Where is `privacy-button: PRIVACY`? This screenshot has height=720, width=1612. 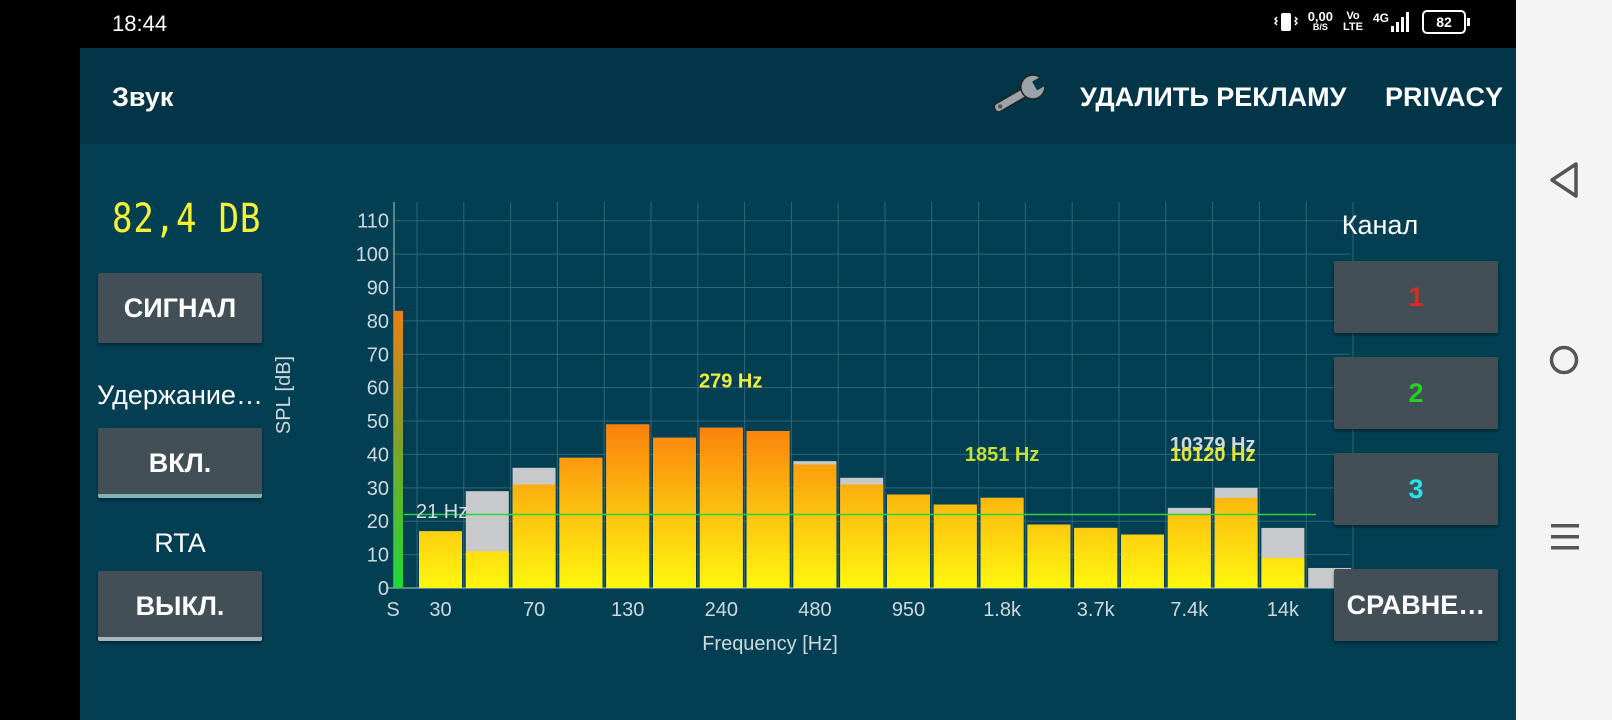
privacy-button: PRIVACY is located at coordinates (1444, 97).